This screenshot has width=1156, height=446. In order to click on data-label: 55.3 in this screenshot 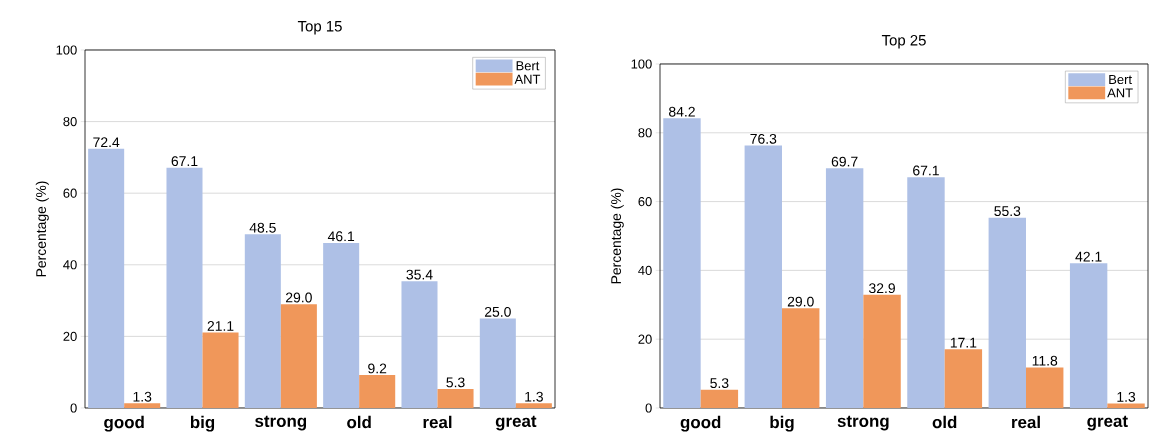, I will do `click(1007, 211)`.